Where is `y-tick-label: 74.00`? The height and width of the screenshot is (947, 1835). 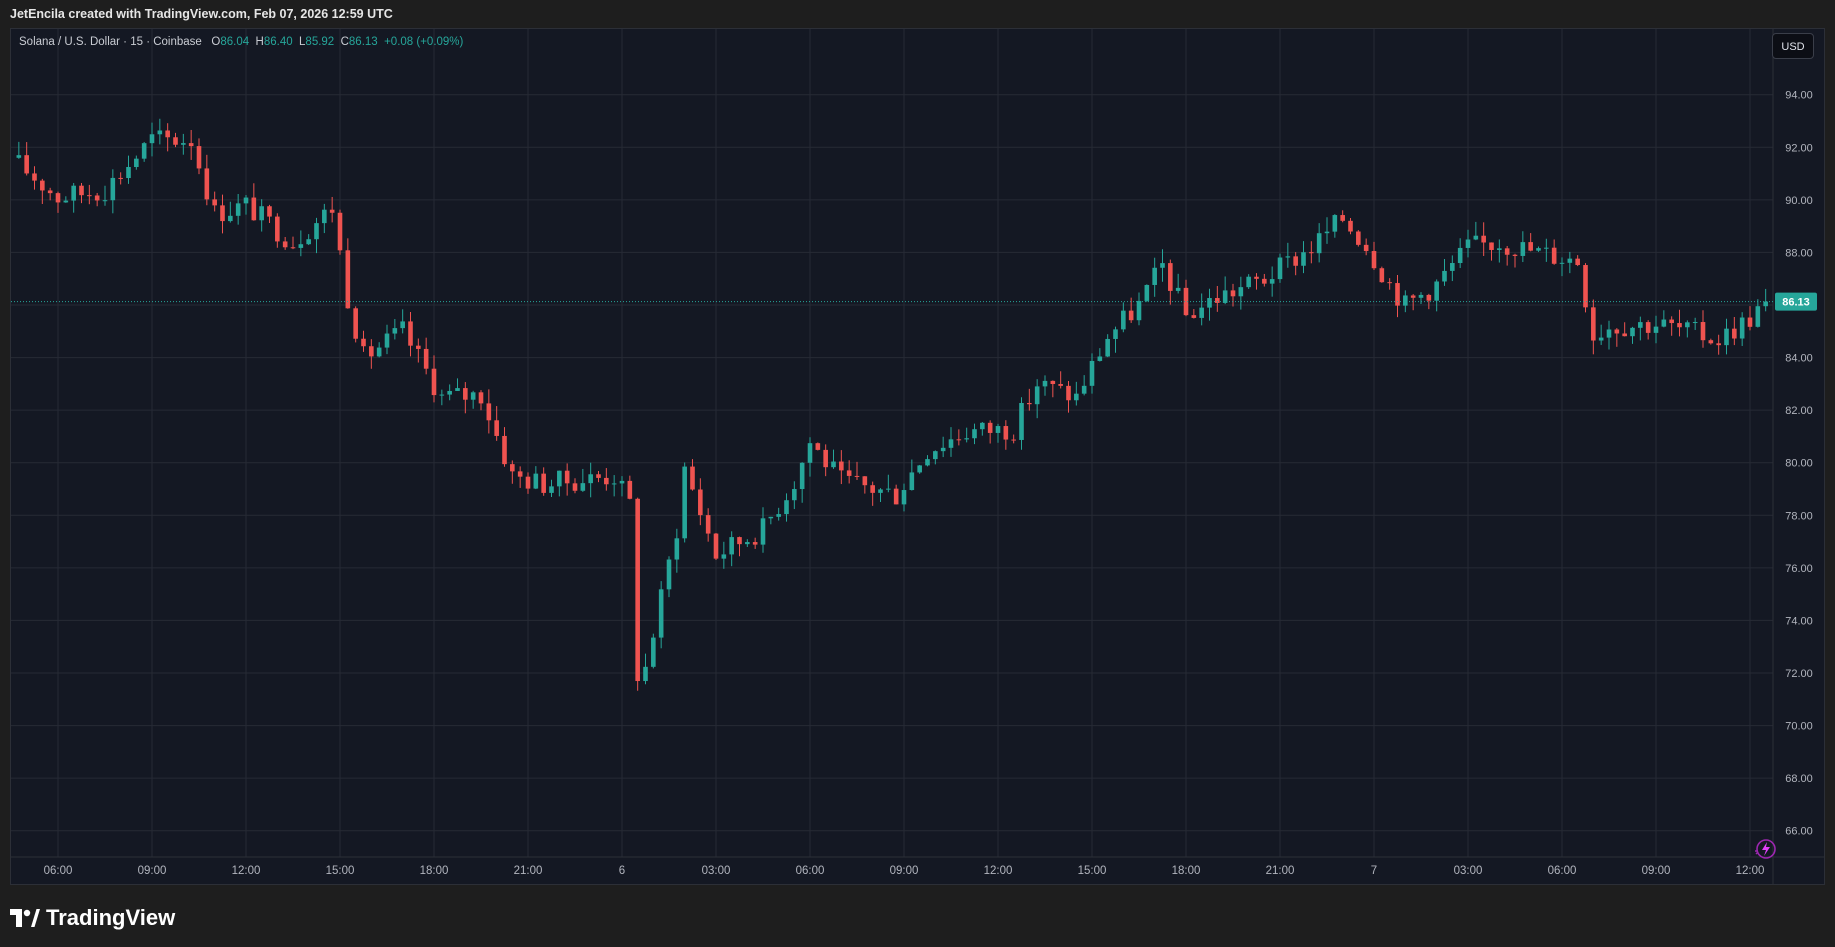 y-tick-label: 74.00 is located at coordinates (1799, 621).